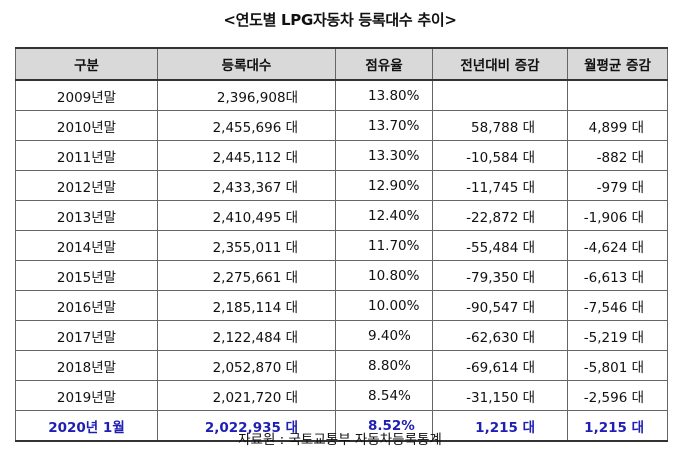 Image resolution: width=680 pixels, height=455 pixels. What do you see at coordinates (617, 335) in the screenshot?
I see `cell-monthly-change: -5,219 대` at bounding box center [617, 335].